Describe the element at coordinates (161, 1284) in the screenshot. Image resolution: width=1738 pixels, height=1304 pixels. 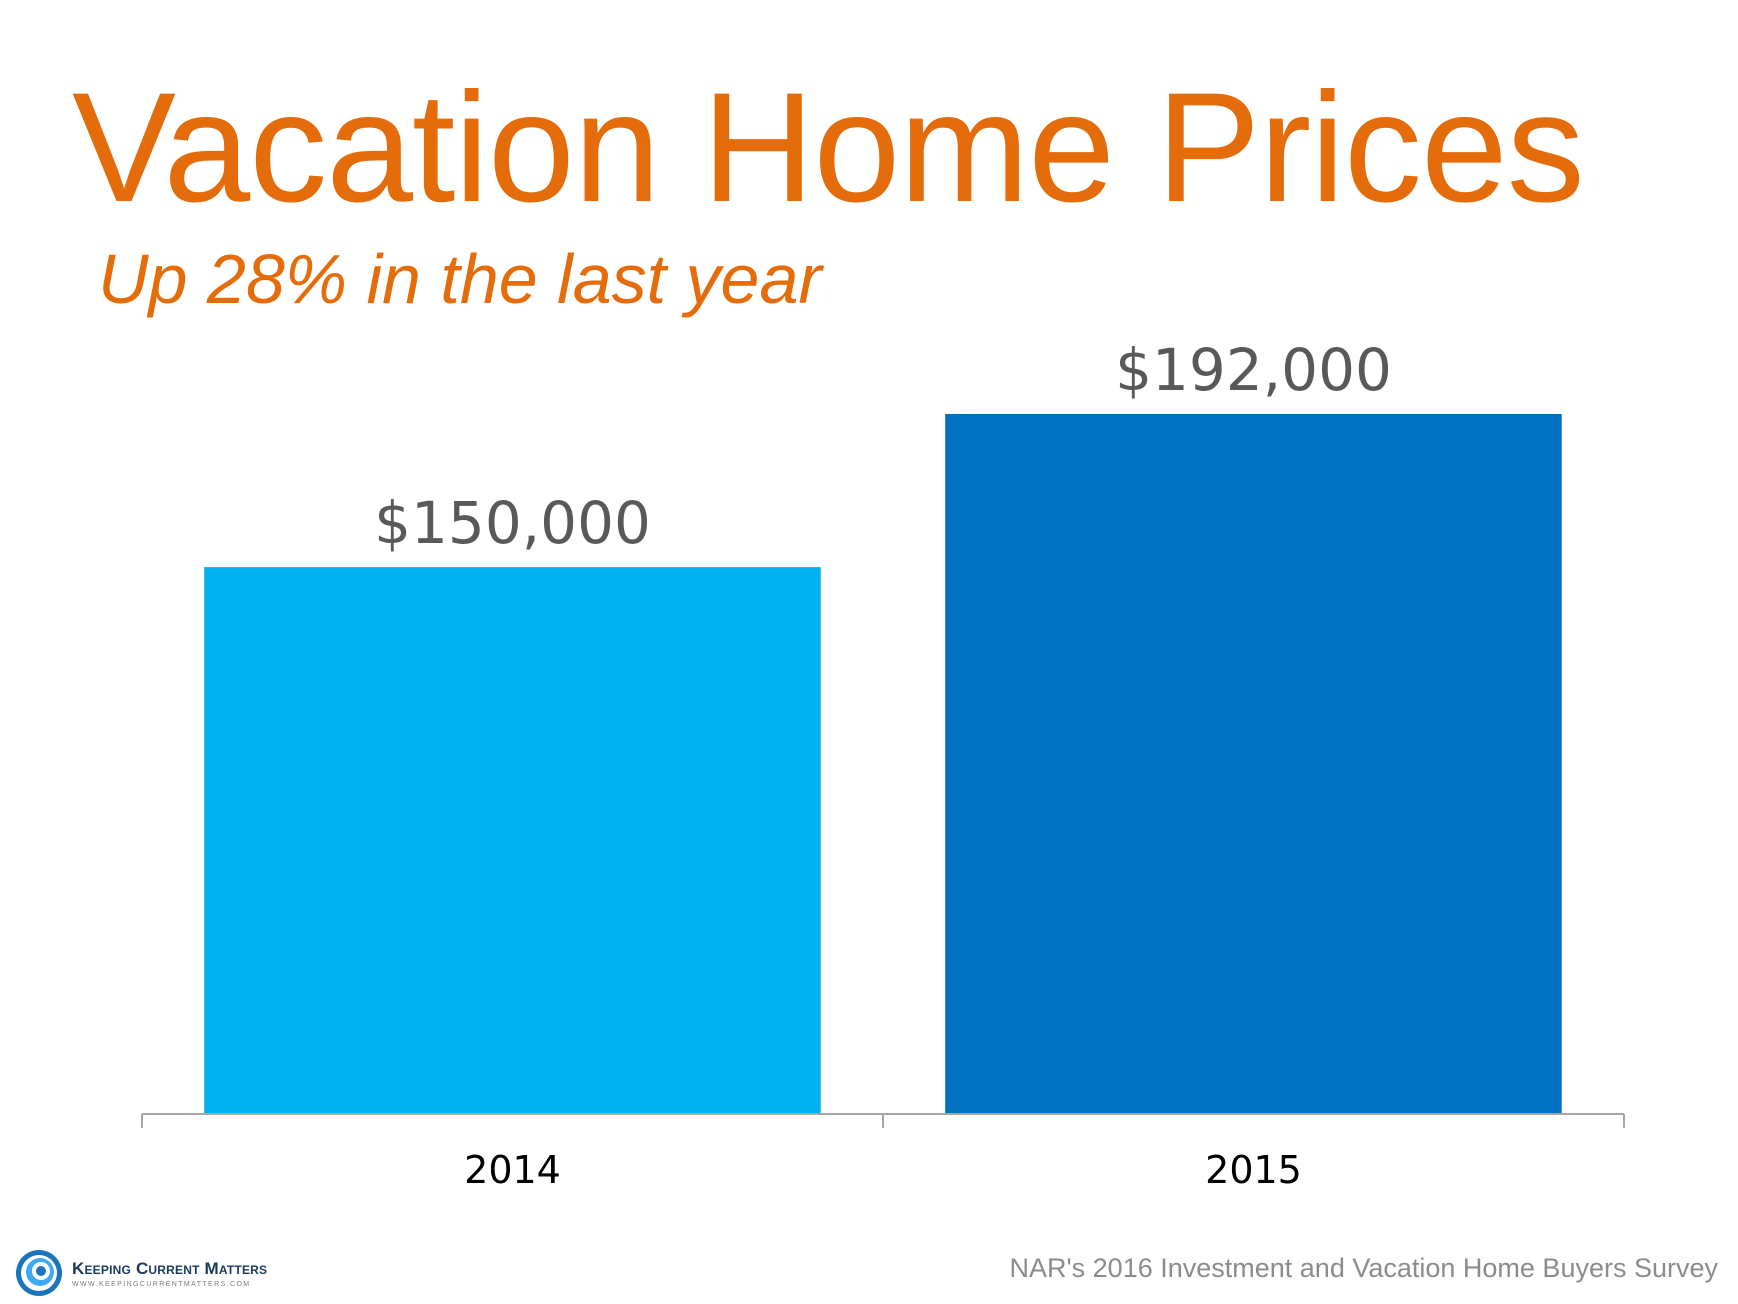
I see `logo-url: WWW.KEEPINGCURRENTMATTERS.COM` at that location.